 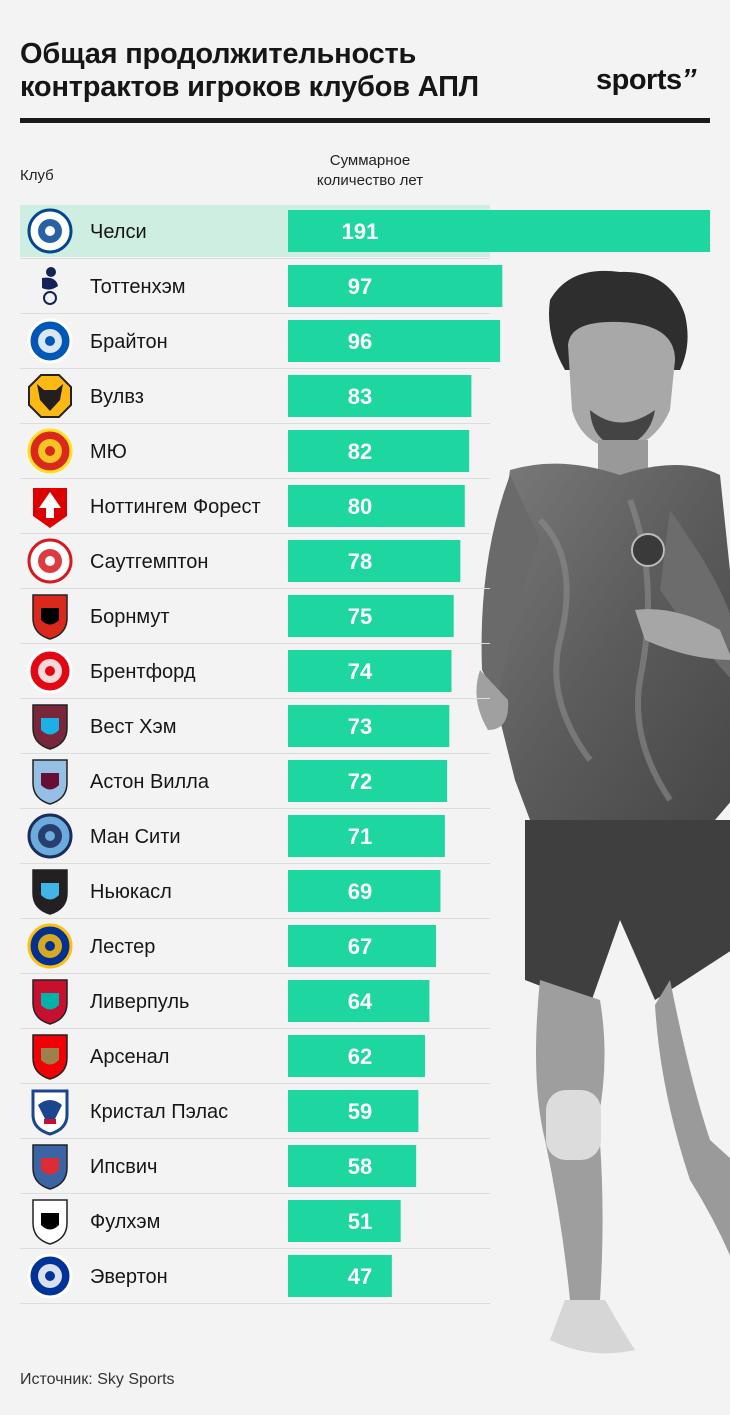 I want to click on club-name: Ливерпуль, so click(x=139, y=1002).